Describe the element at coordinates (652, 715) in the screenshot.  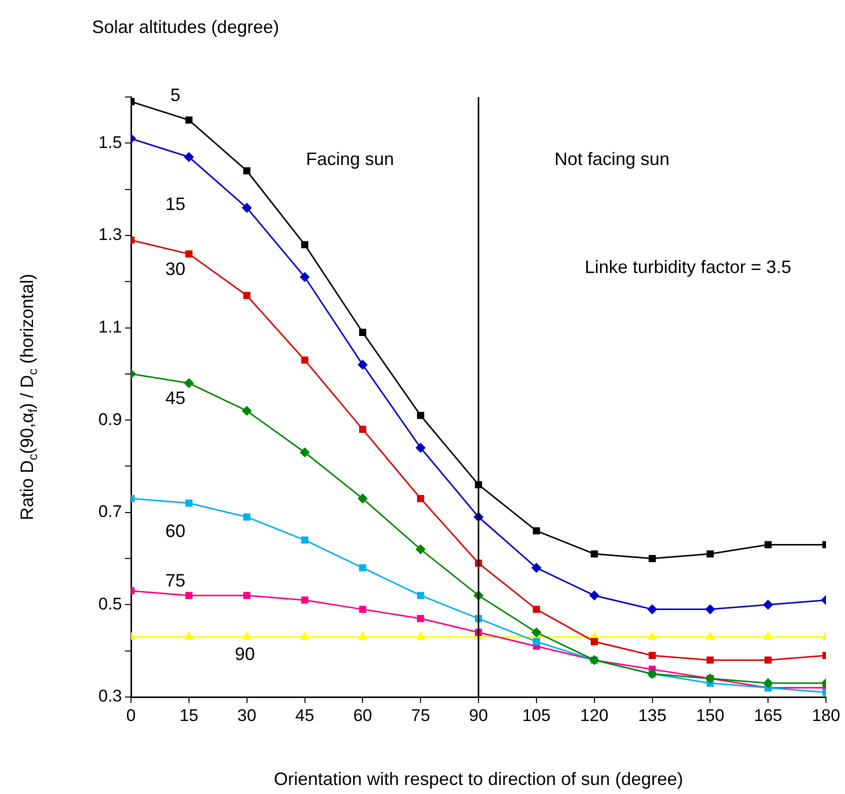
I see `x-tick-label: 135` at that location.